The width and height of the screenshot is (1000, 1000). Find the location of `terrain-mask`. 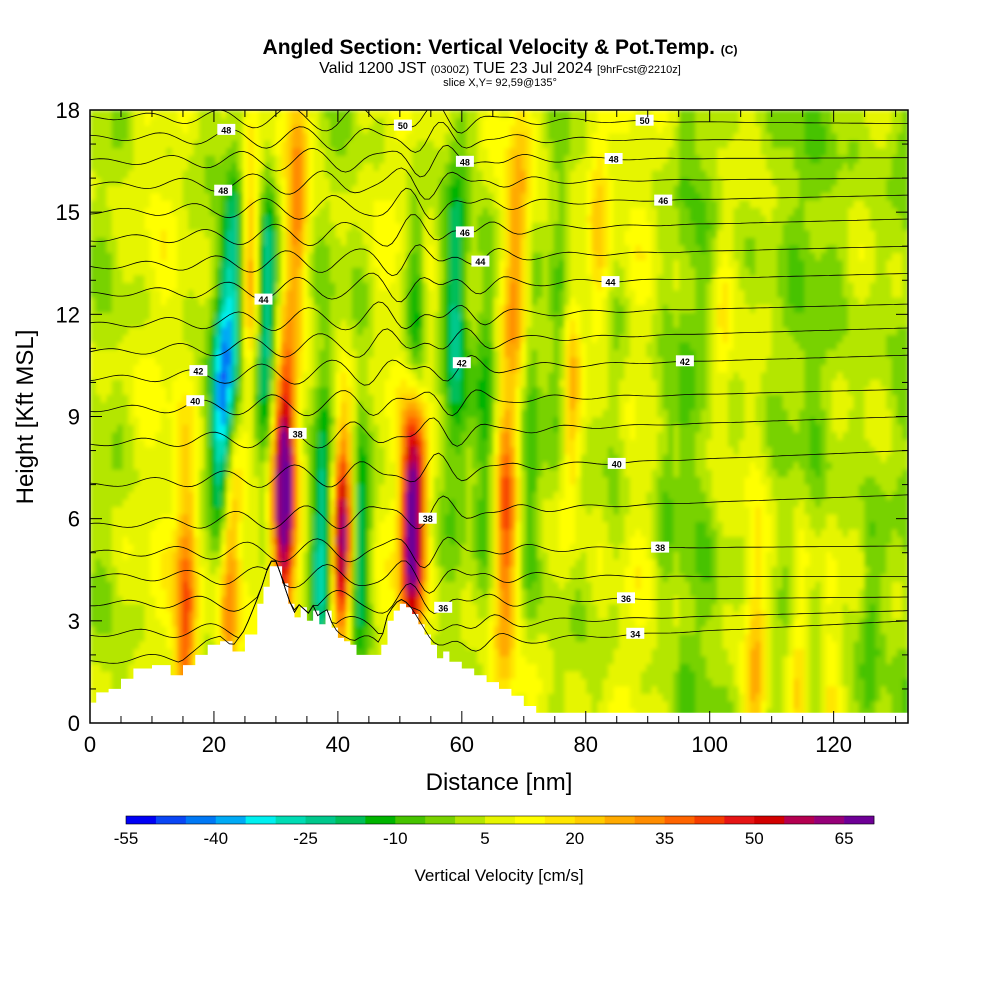

terrain-mask is located at coordinates (499, 644).